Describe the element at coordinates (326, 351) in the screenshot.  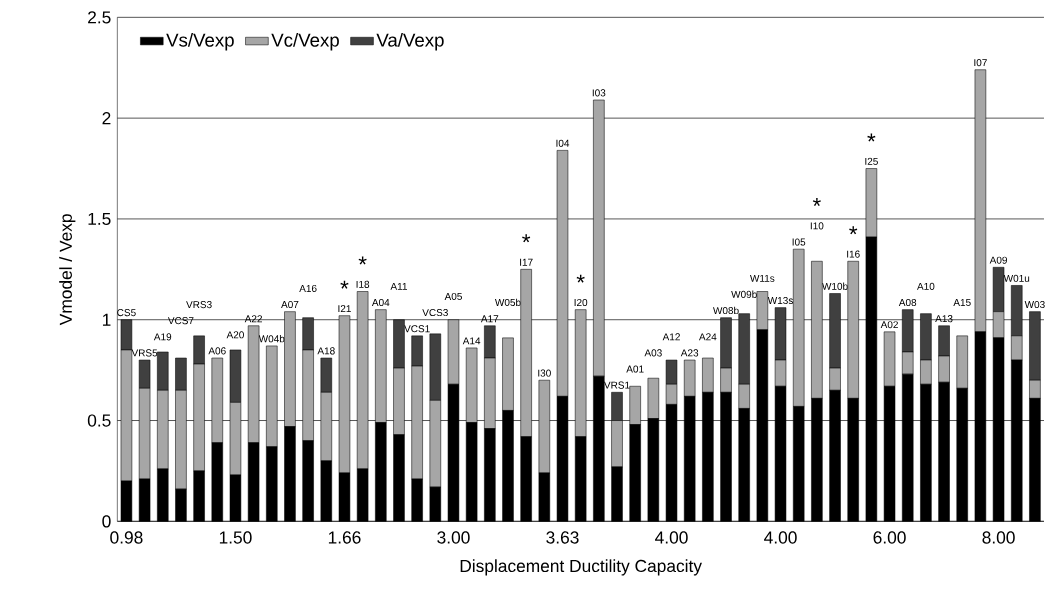
I see `x-tick-label: A18` at that location.